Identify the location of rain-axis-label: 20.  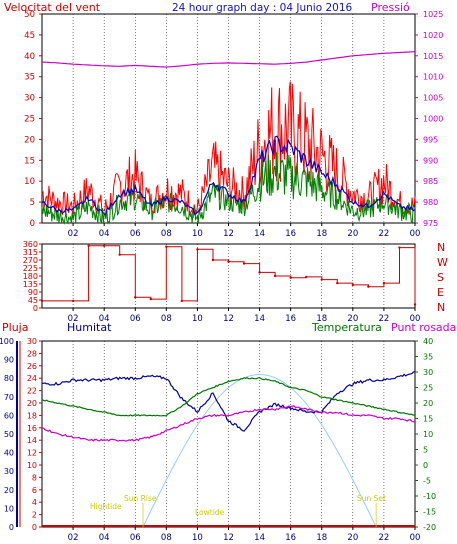
(32, 403).